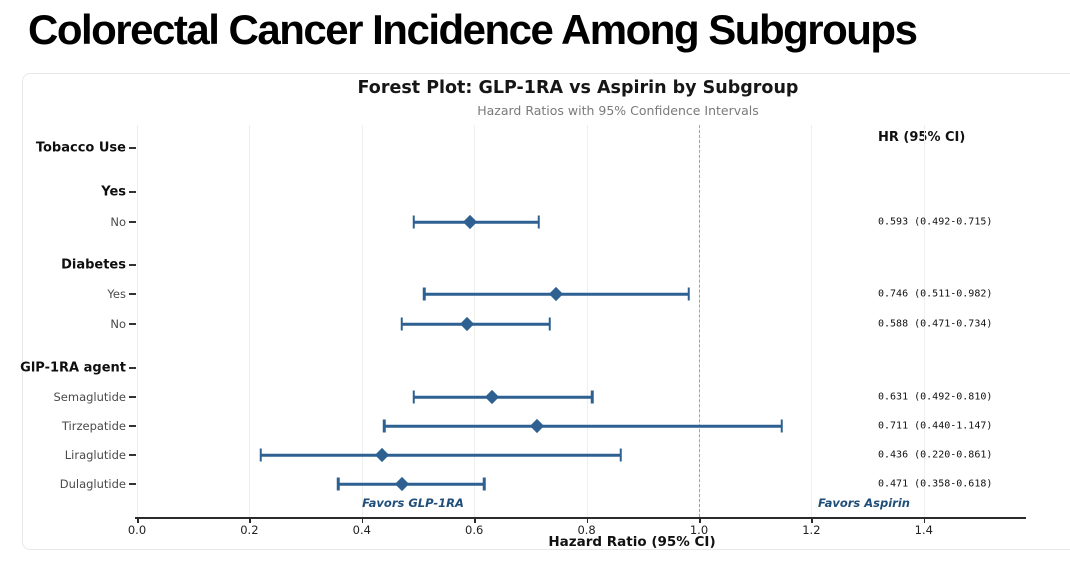  I want to click on row-label-semaglutide: Semaglutide, so click(90, 397).